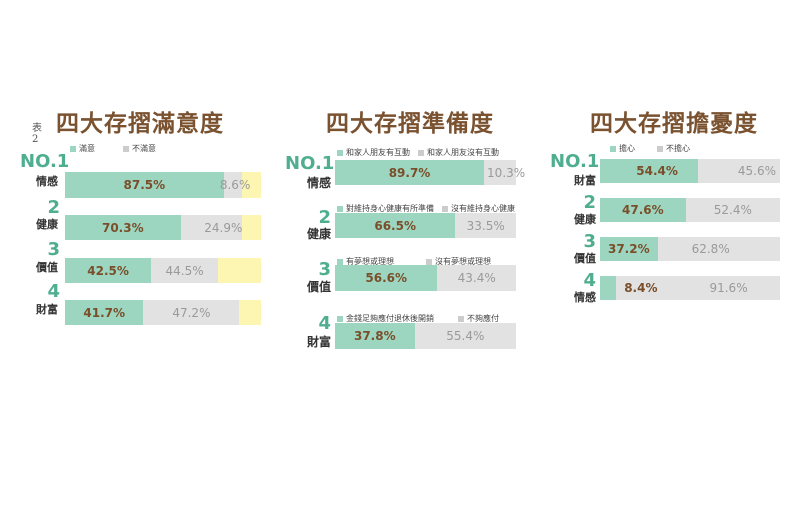 The width and height of the screenshot is (792, 510). Describe the element at coordinates (184, 270) in the screenshot. I see `bar-negative: 44.5%` at that location.